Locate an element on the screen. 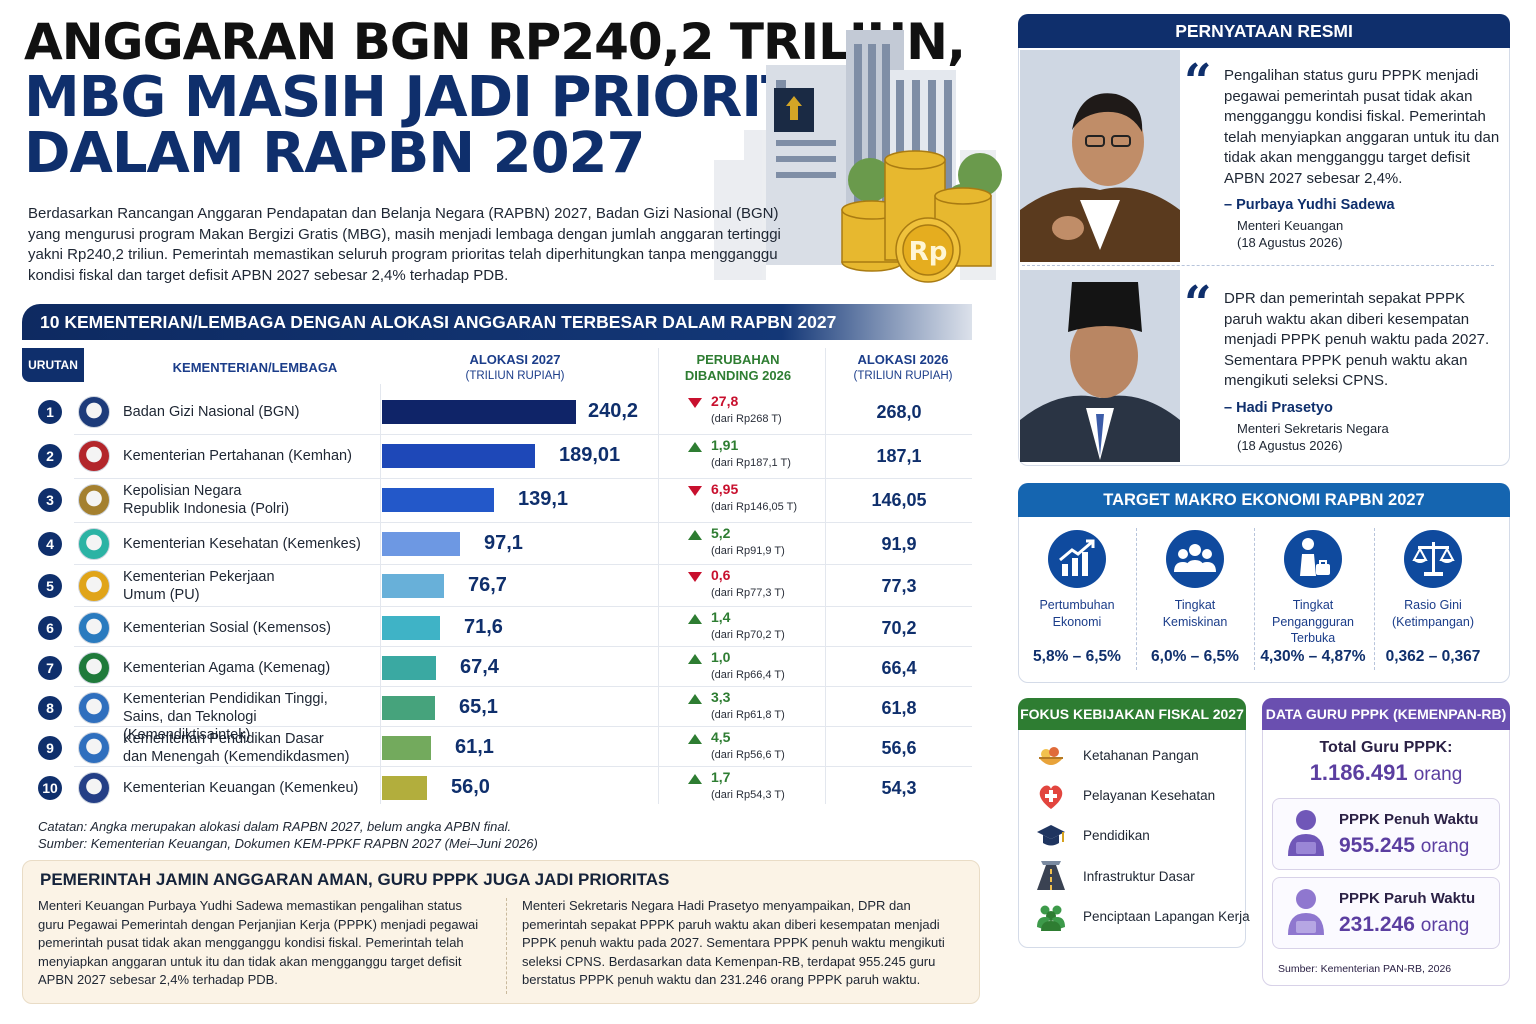 This screenshot has width=1536, height=1024. pppk-full-card is located at coordinates (1386, 834).